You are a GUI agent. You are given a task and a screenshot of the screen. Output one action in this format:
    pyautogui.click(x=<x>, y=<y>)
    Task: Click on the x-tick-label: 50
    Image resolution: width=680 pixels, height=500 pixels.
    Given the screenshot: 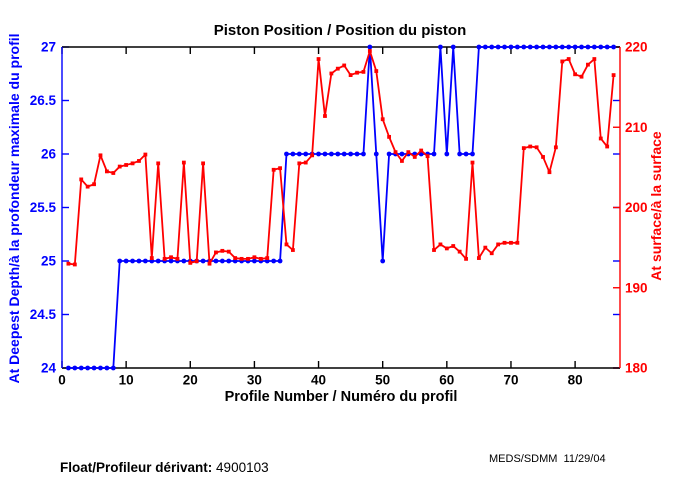 What is the action you would take?
    pyautogui.click(x=382, y=380)
    